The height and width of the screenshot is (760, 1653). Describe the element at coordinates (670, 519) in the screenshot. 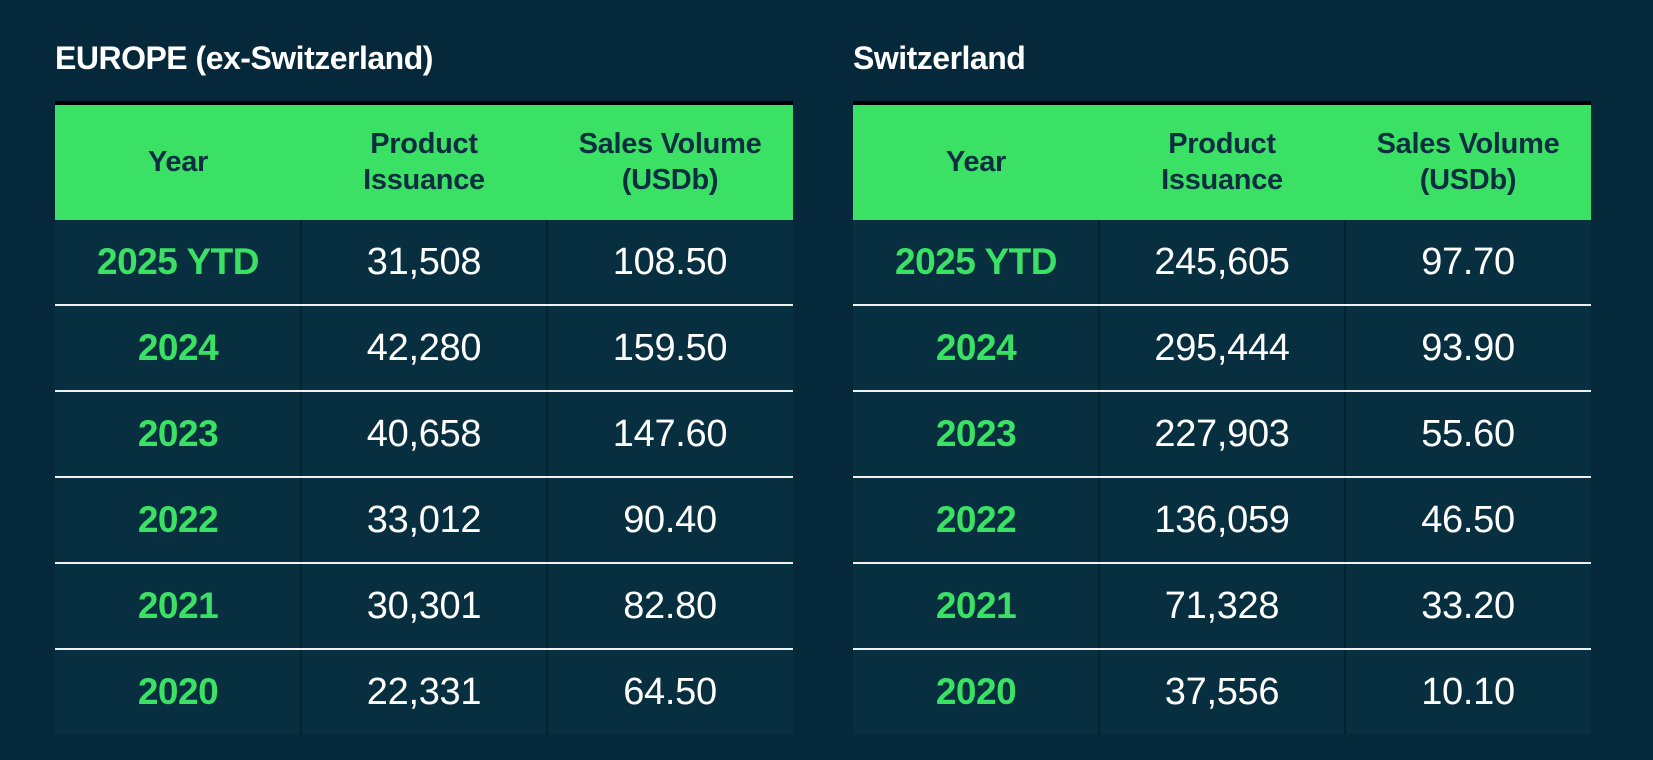

I see `cell-sales-volume: 90.40` at that location.